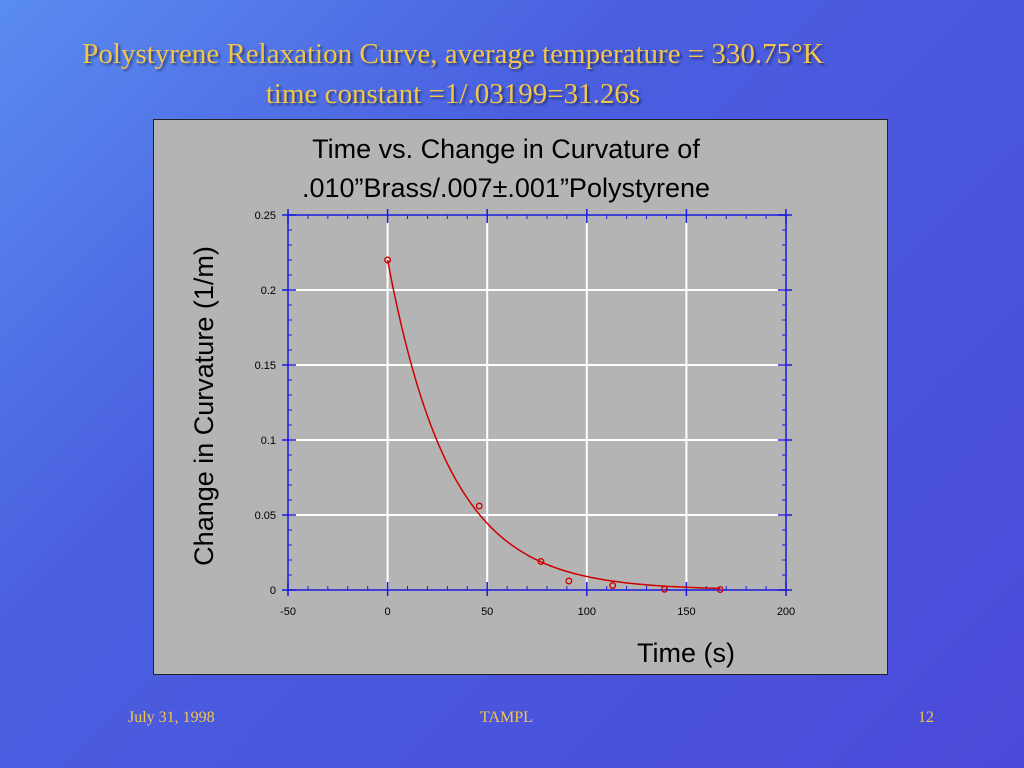 The height and width of the screenshot is (768, 1024). I want to click on y-axis-label: Change in Curvature (1/m), so click(204, 406).